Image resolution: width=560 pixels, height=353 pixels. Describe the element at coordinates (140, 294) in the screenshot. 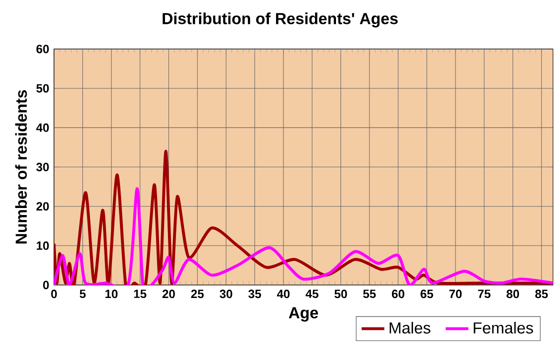

I see `x-tick-label: 15` at that location.